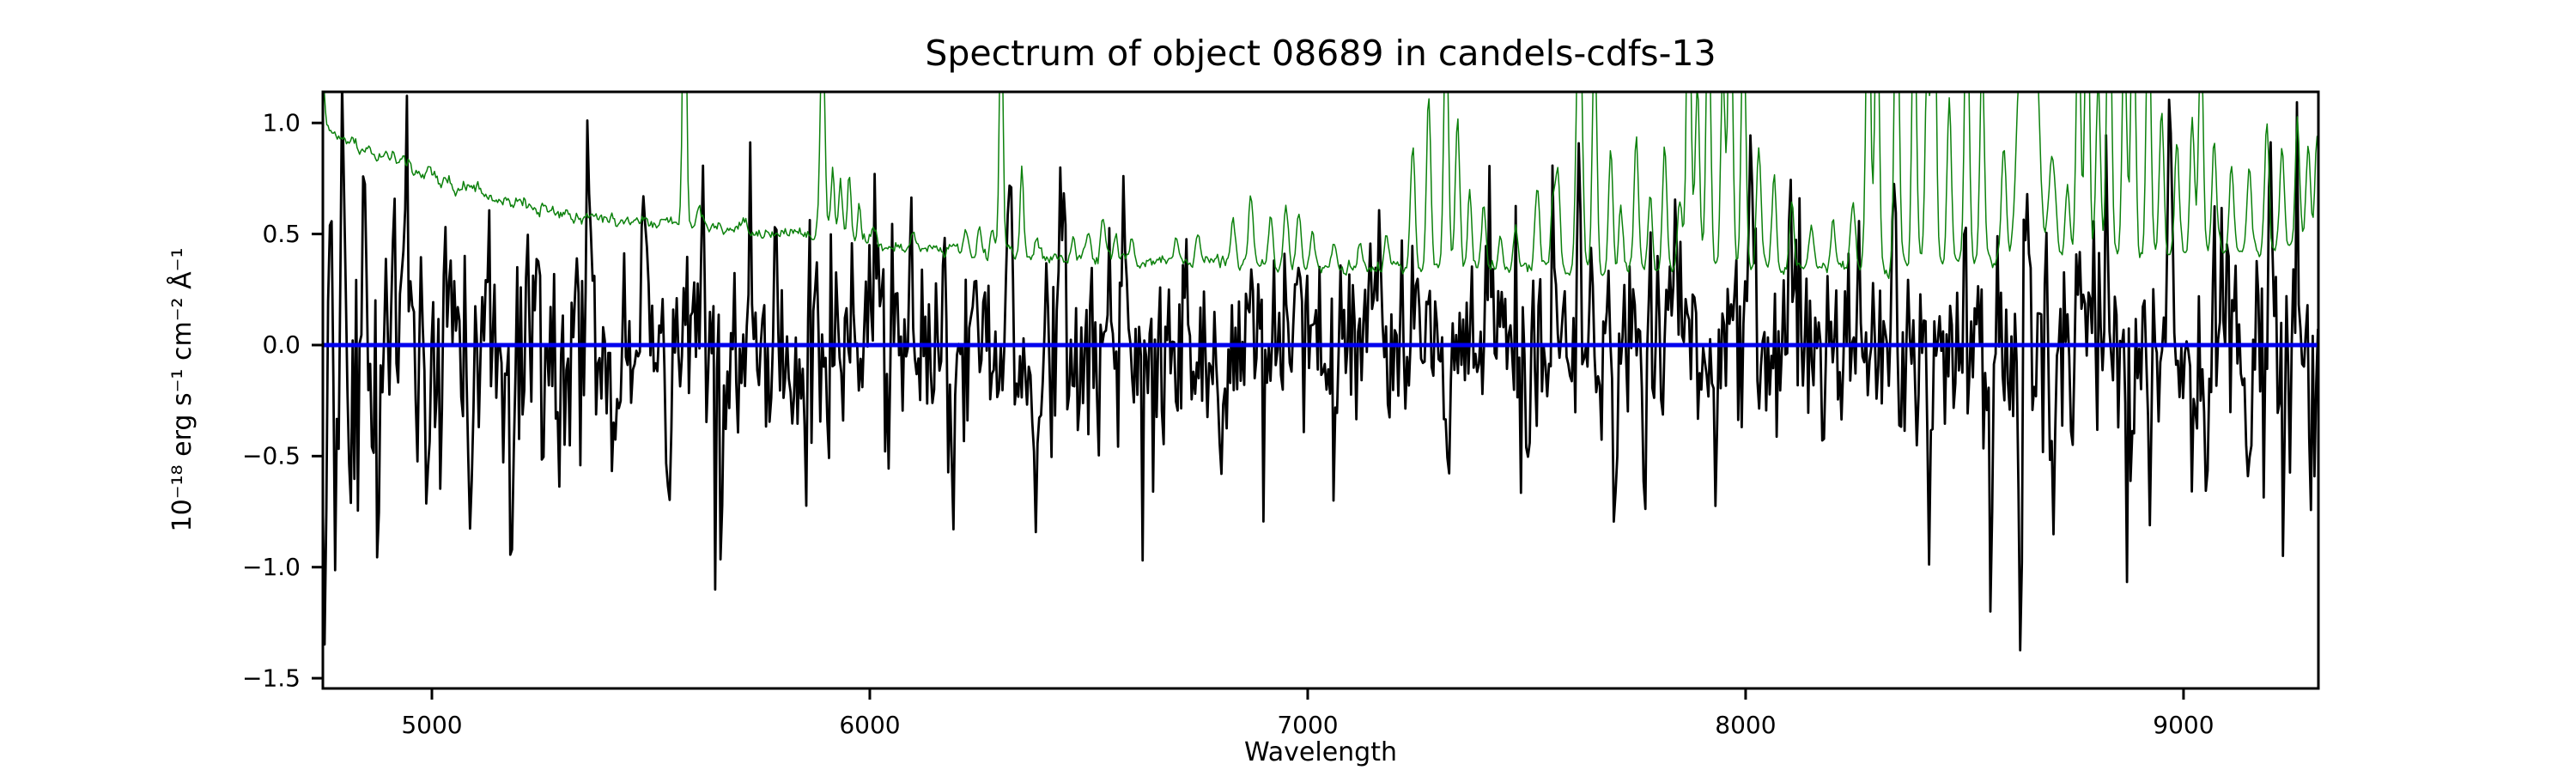 Image resolution: width=2576 pixels, height=776 pixels. I want to click on y-axis-label: 10⁻¹⁸ erg s⁻¹ cm⁻² Å⁻¹, so click(182, 390).